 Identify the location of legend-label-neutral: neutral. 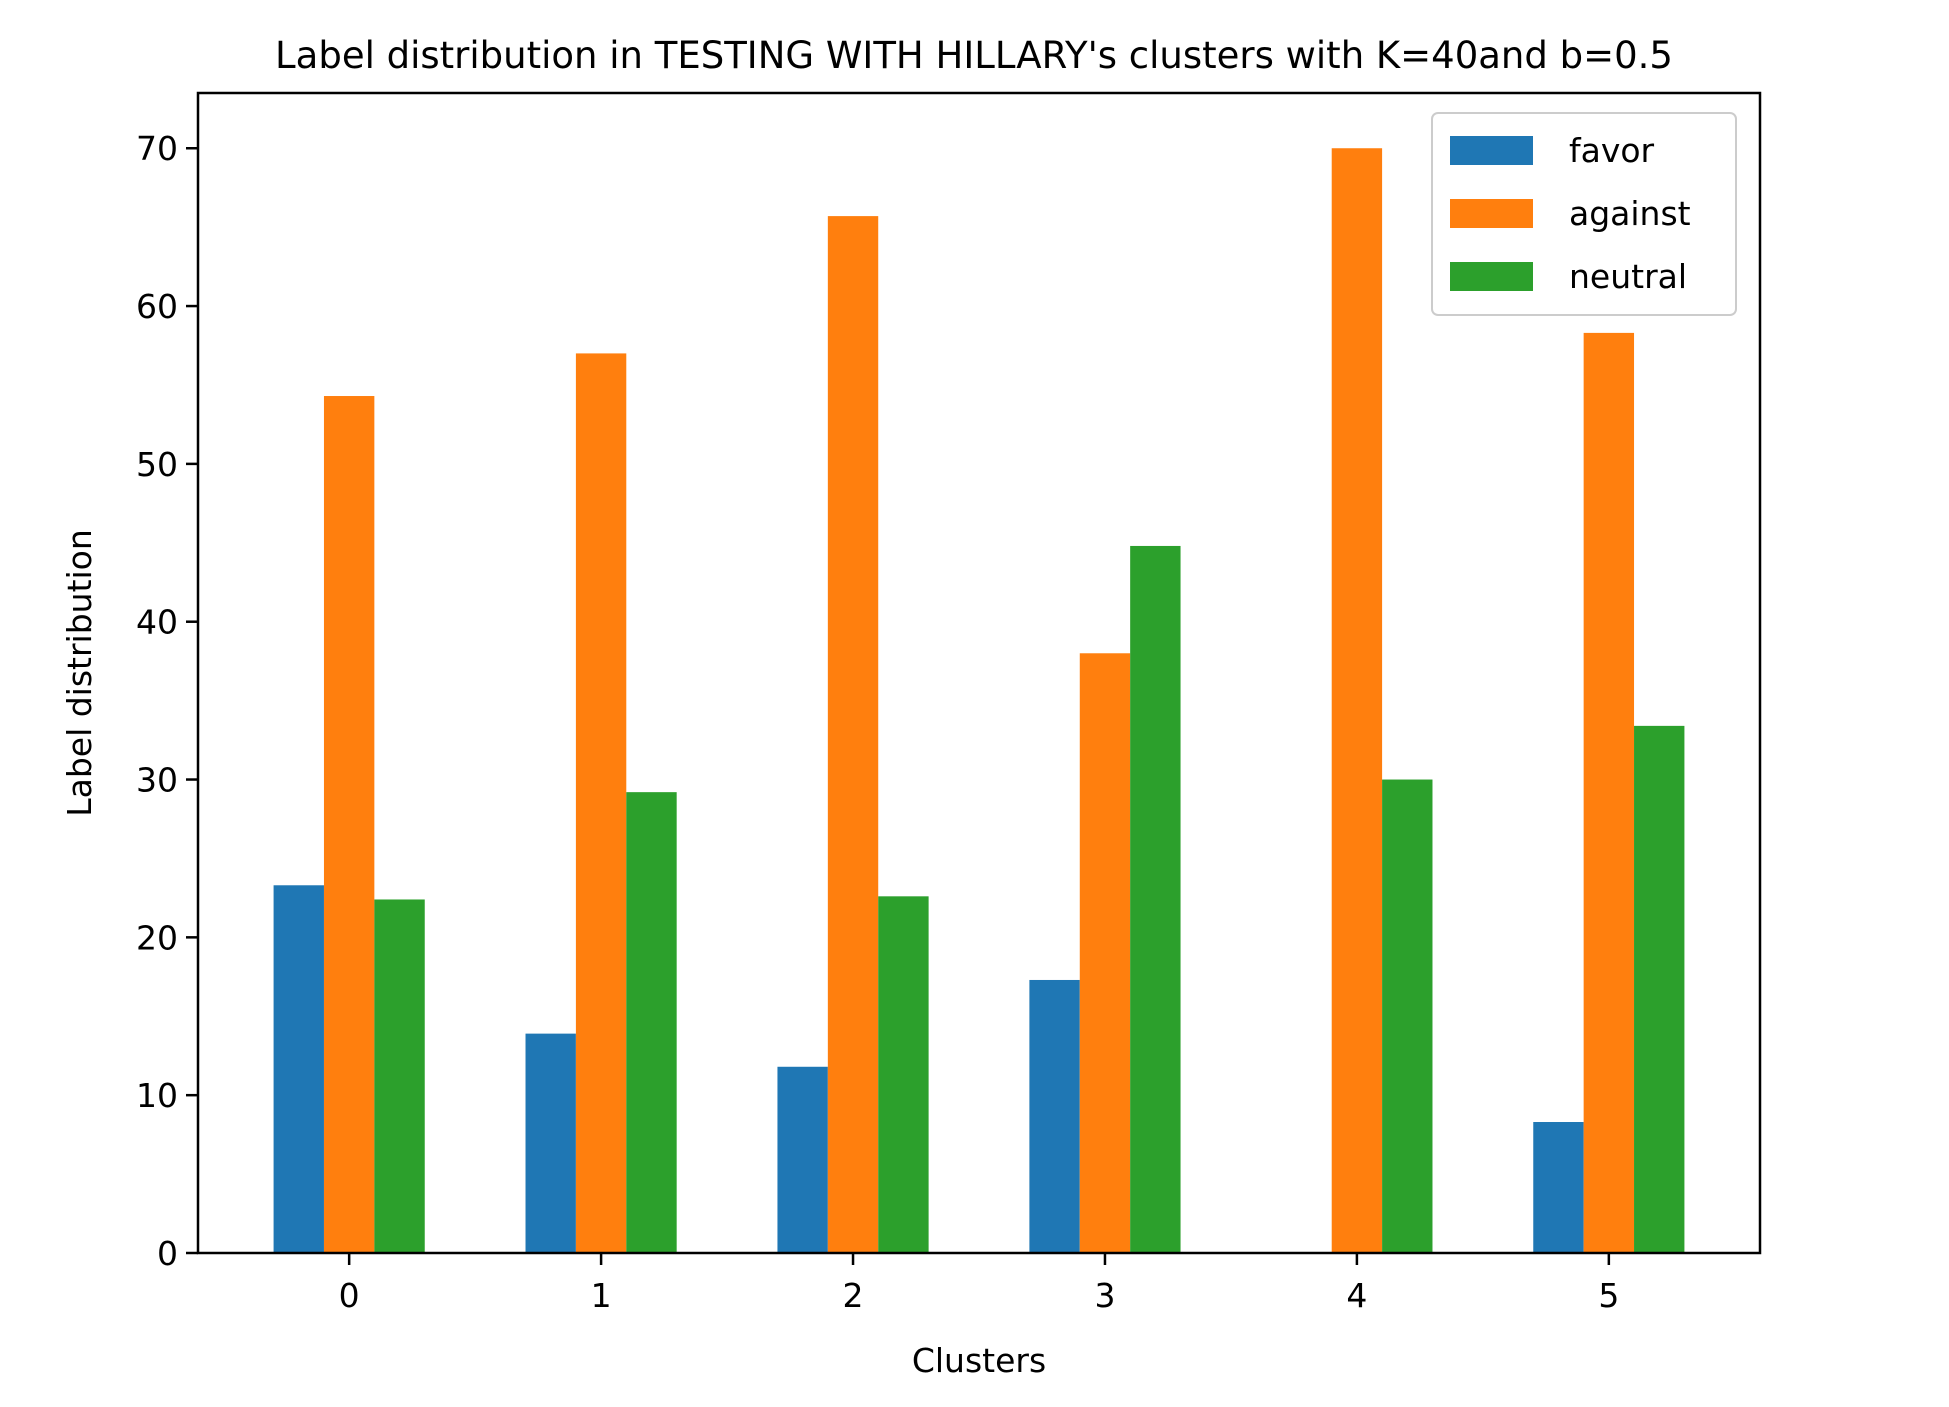
(1628, 276).